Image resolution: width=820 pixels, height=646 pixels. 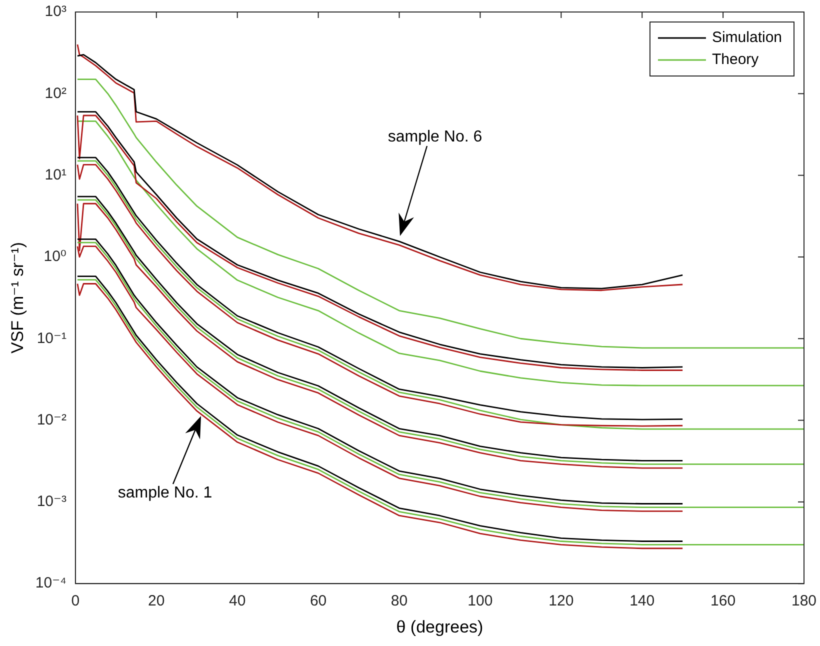 What do you see at coordinates (747, 37) in the screenshot?
I see `legend-label: Simulation` at bounding box center [747, 37].